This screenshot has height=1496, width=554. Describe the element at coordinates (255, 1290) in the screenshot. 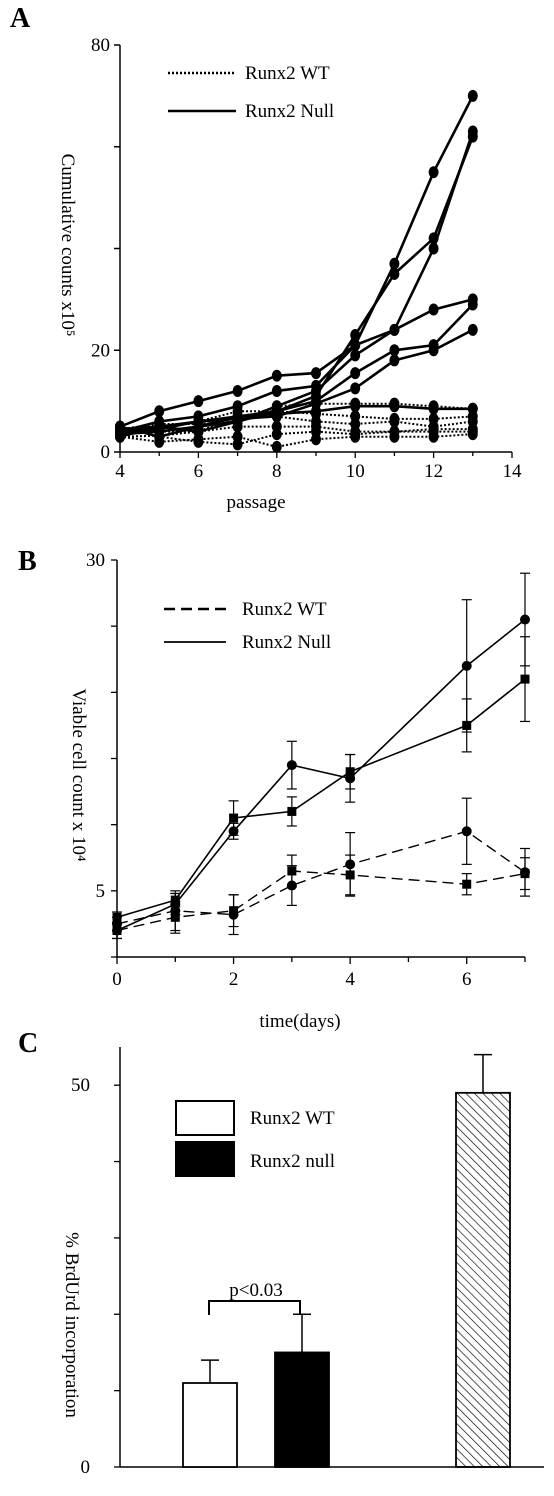

I see `p-value-label: p<0.03` at that location.